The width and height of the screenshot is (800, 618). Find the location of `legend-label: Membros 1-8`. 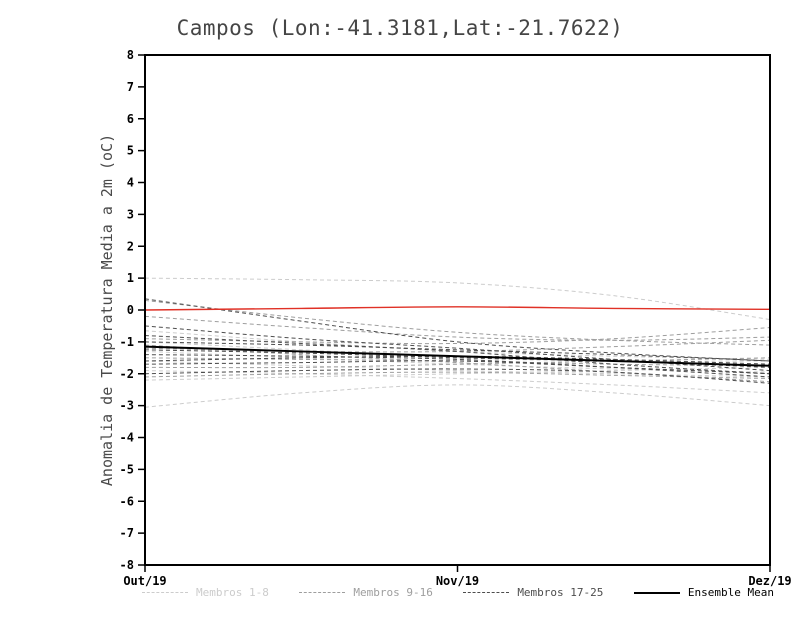

legend-label: Membros 1-8 is located at coordinates (232, 592).